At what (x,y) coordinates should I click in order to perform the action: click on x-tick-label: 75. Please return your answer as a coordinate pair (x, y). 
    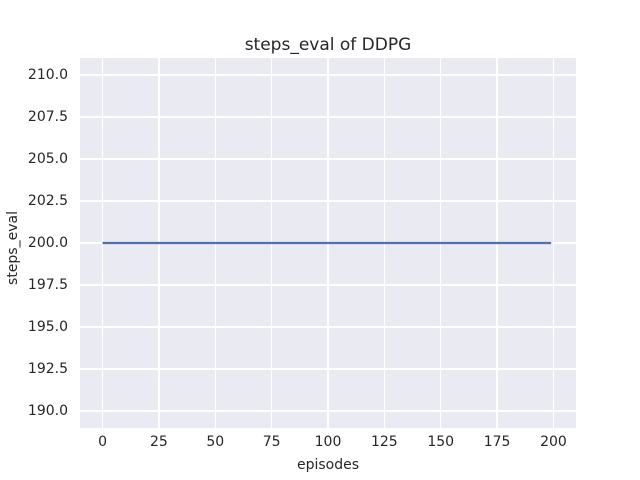
    Looking at the image, I should click on (271, 442).